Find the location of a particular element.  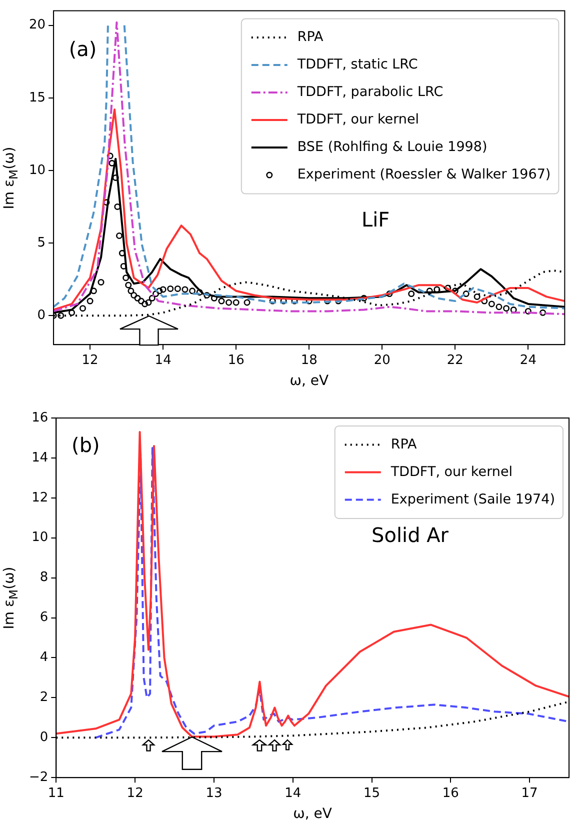

y-tick-label: 16 is located at coordinates (40, 418).